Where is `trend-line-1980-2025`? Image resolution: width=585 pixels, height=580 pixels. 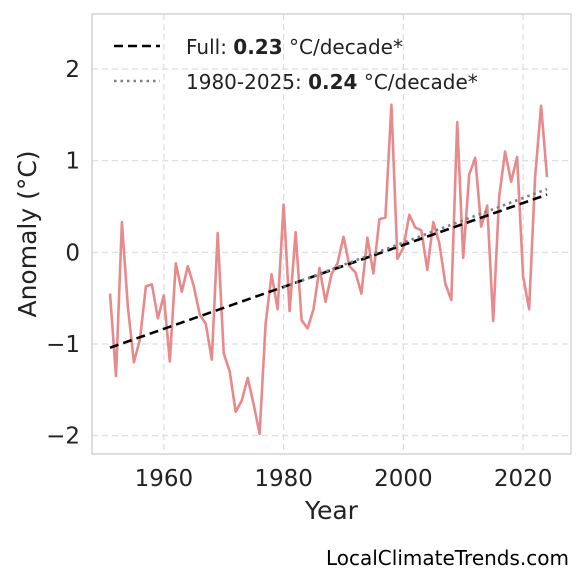
trend-line-1980-2025 is located at coordinates (415, 238).